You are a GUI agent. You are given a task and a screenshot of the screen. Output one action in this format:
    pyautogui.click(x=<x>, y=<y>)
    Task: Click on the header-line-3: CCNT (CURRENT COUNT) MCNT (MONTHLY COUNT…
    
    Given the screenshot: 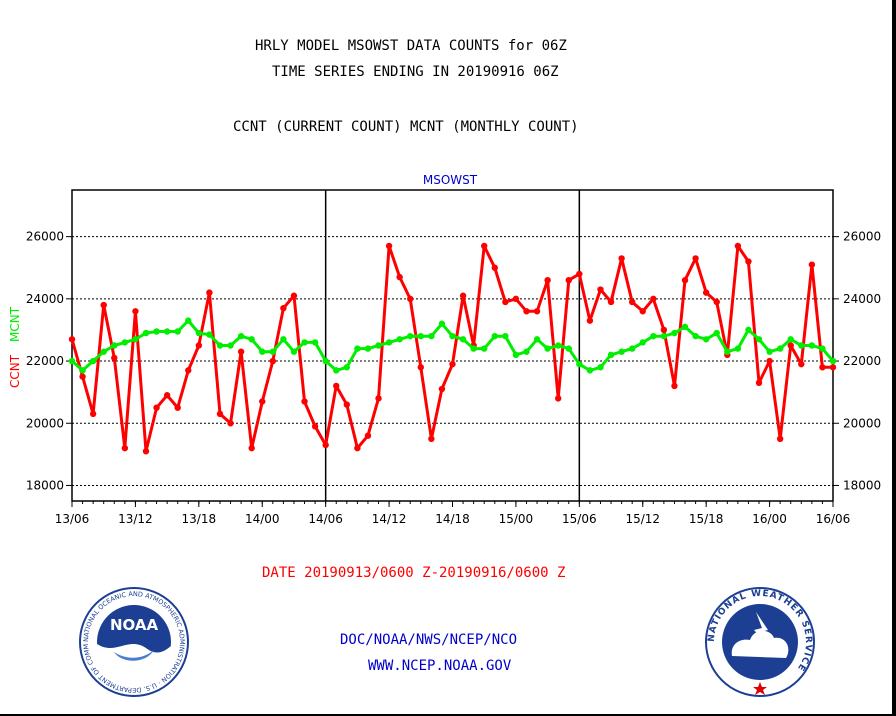 What is the action you would take?
    pyautogui.click(x=406, y=127)
    